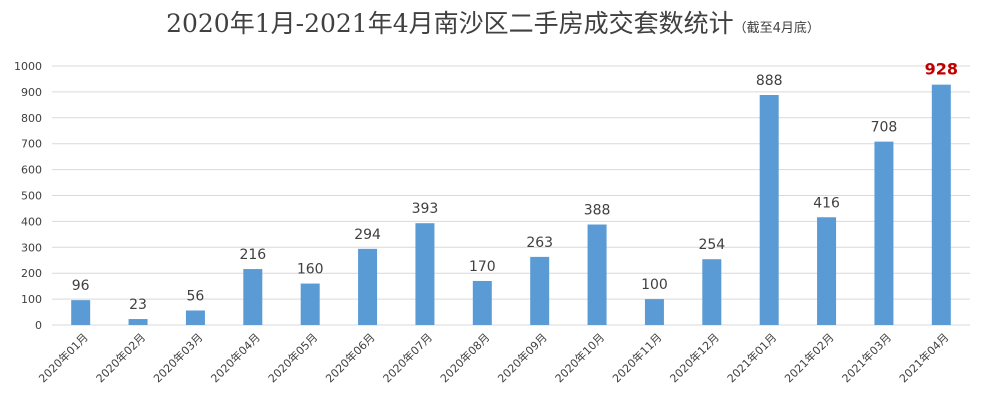 This screenshot has height=409, width=986. What do you see at coordinates (63, 357) in the screenshot?
I see `x-tick-label: 2020年01月` at bounding box center [63, 357].